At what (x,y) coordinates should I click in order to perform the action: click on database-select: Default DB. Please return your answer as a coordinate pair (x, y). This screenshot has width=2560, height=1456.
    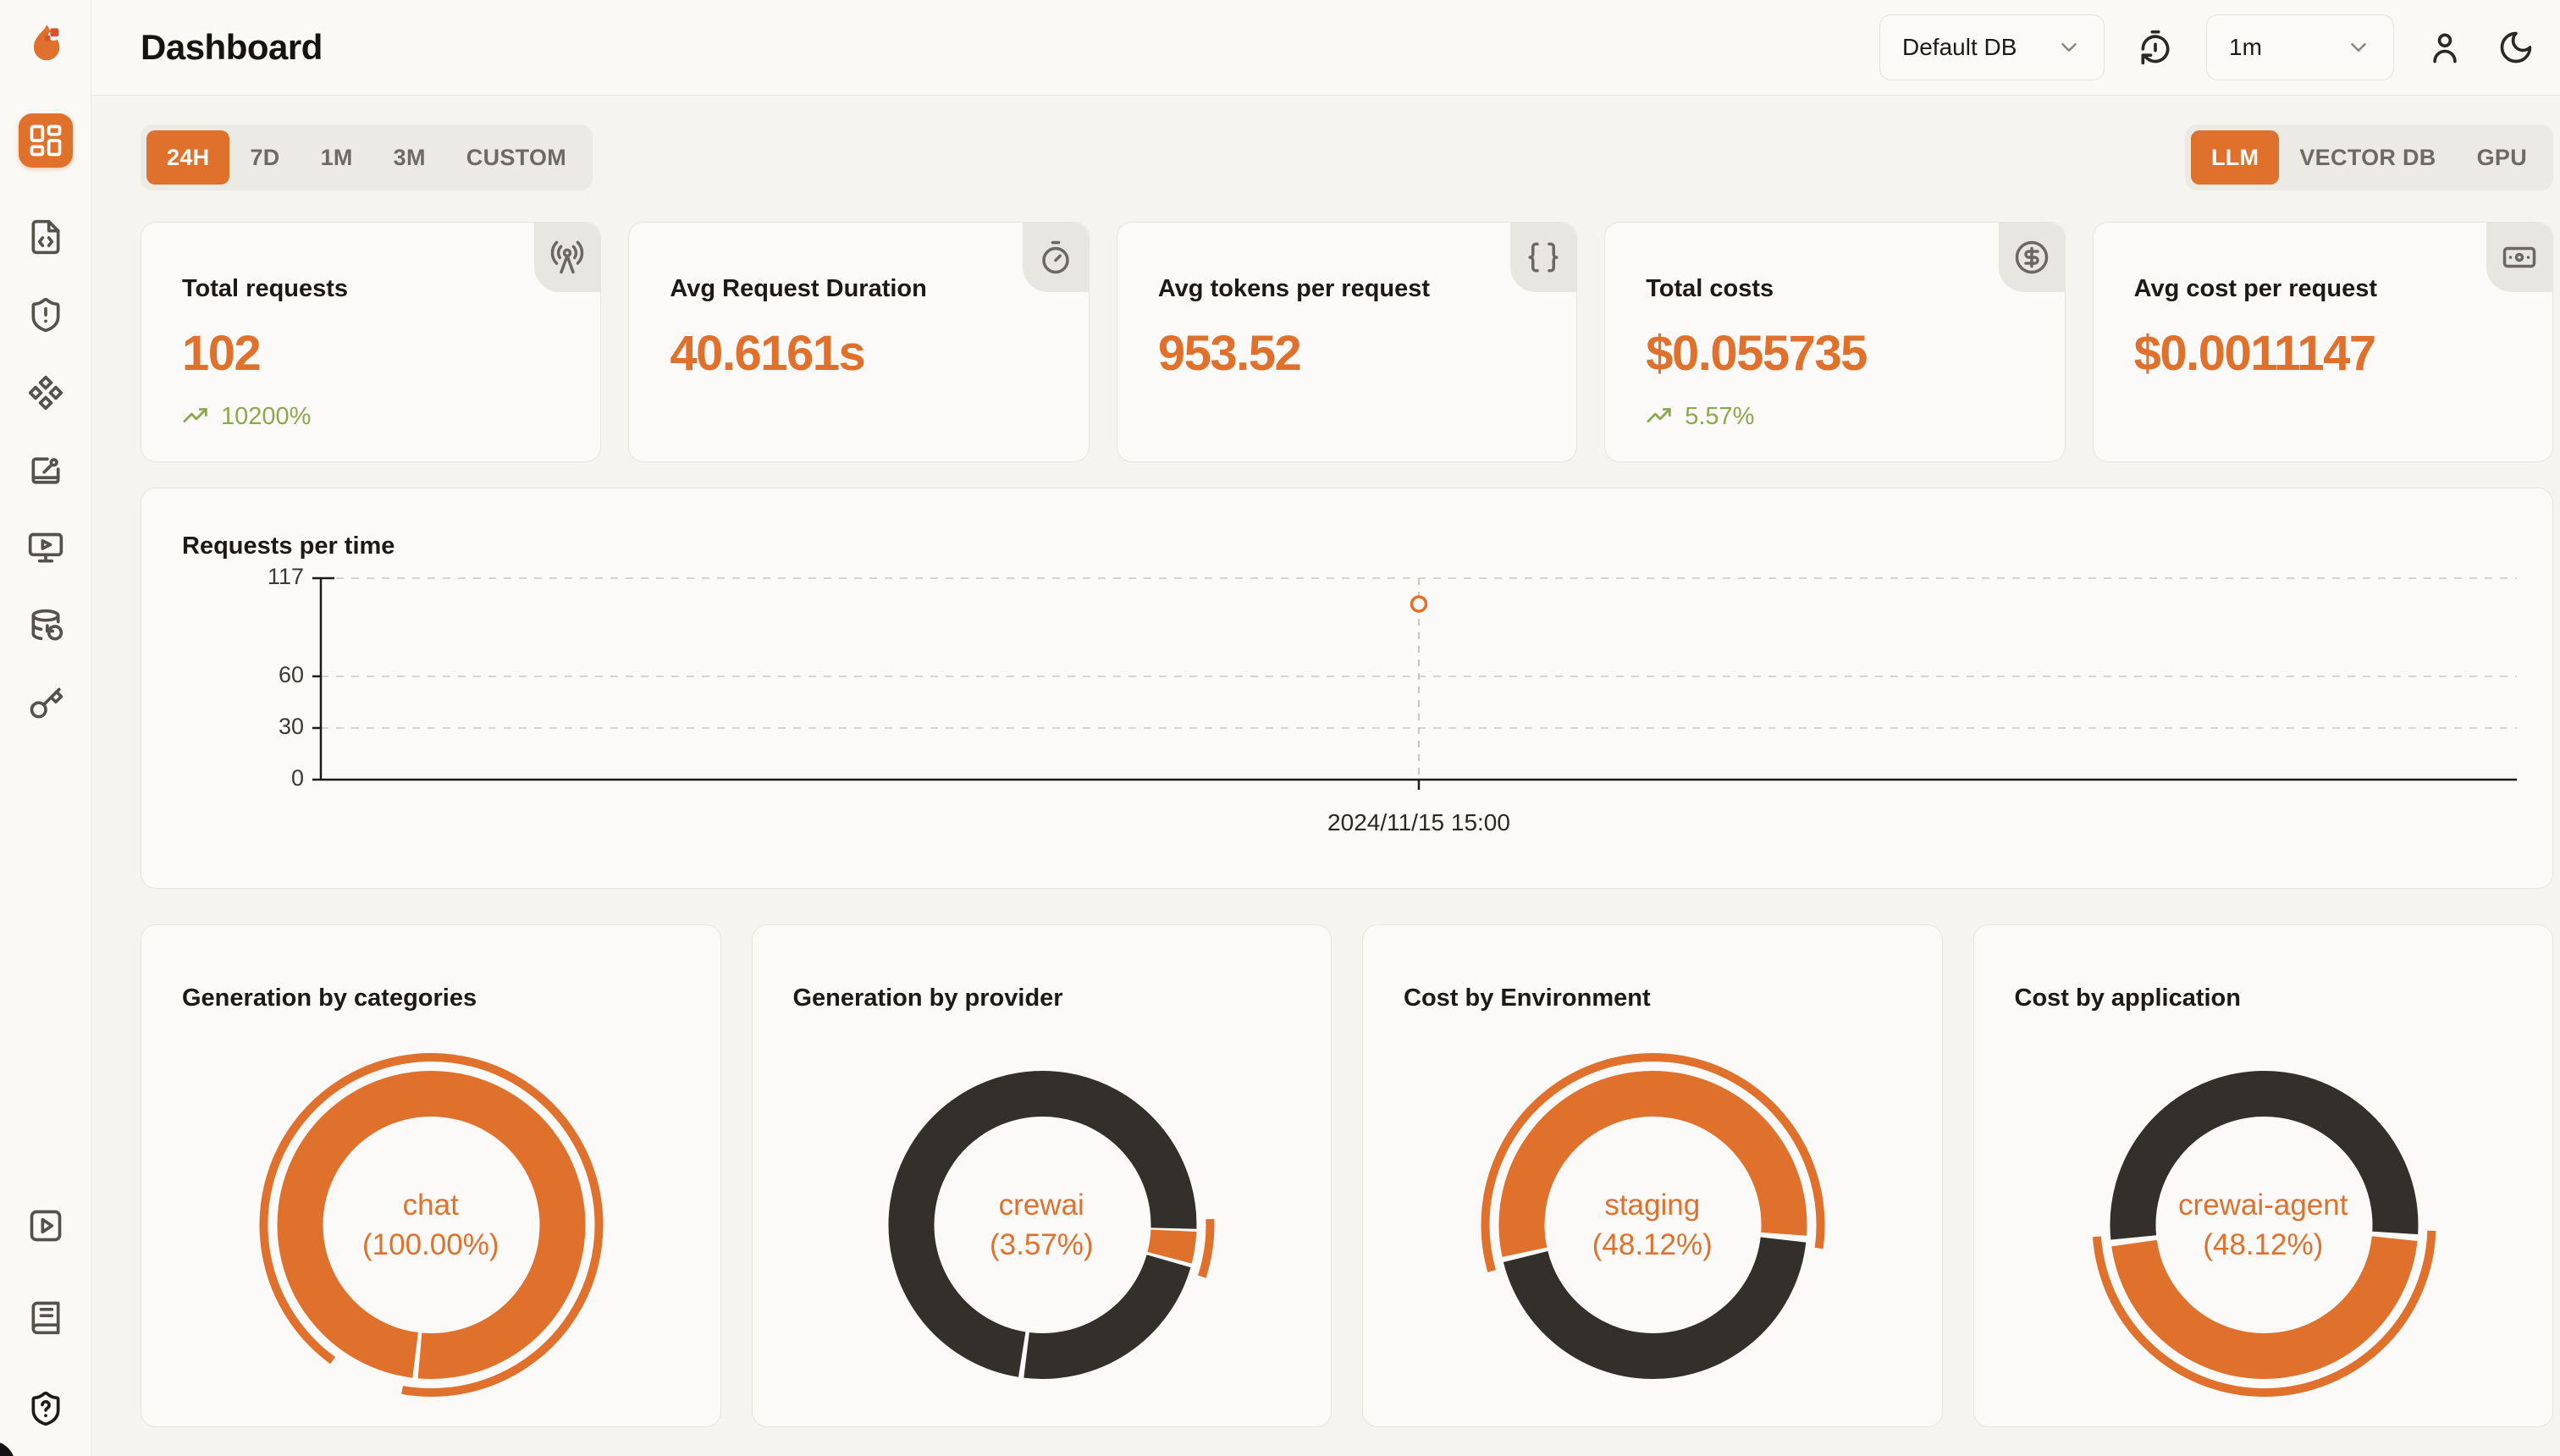
    Looking at the image, I should click on (1992, 47).